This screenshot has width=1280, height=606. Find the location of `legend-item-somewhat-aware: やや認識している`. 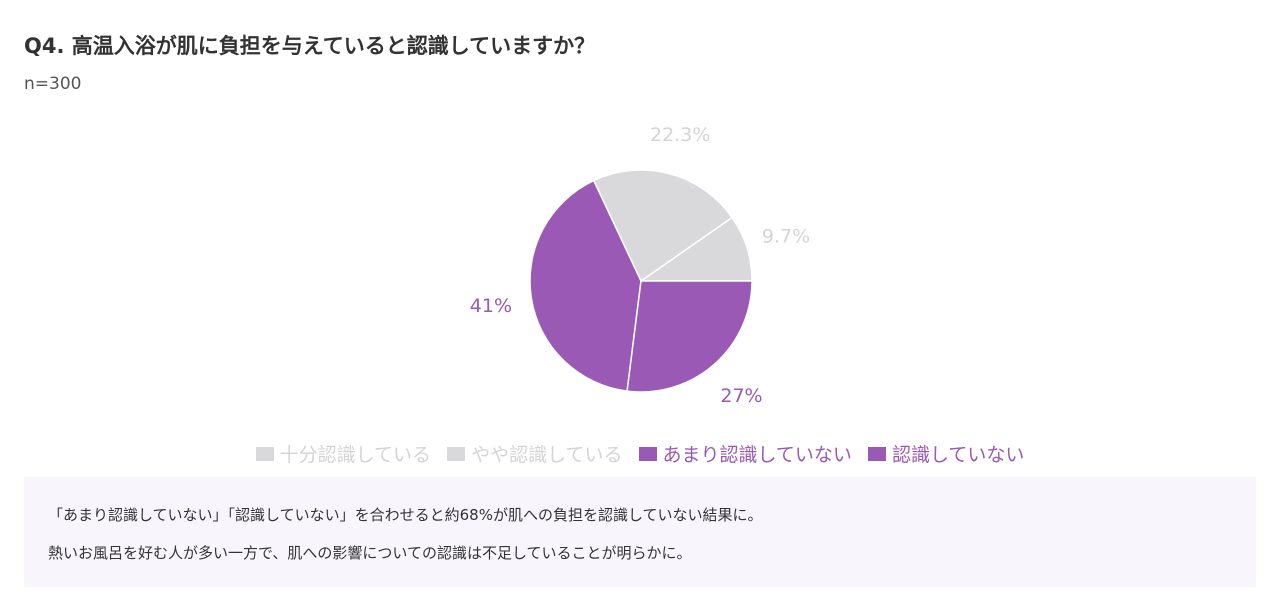

legend-item-somewhat-aware: やや認識している is located at coordinates (535, 453).